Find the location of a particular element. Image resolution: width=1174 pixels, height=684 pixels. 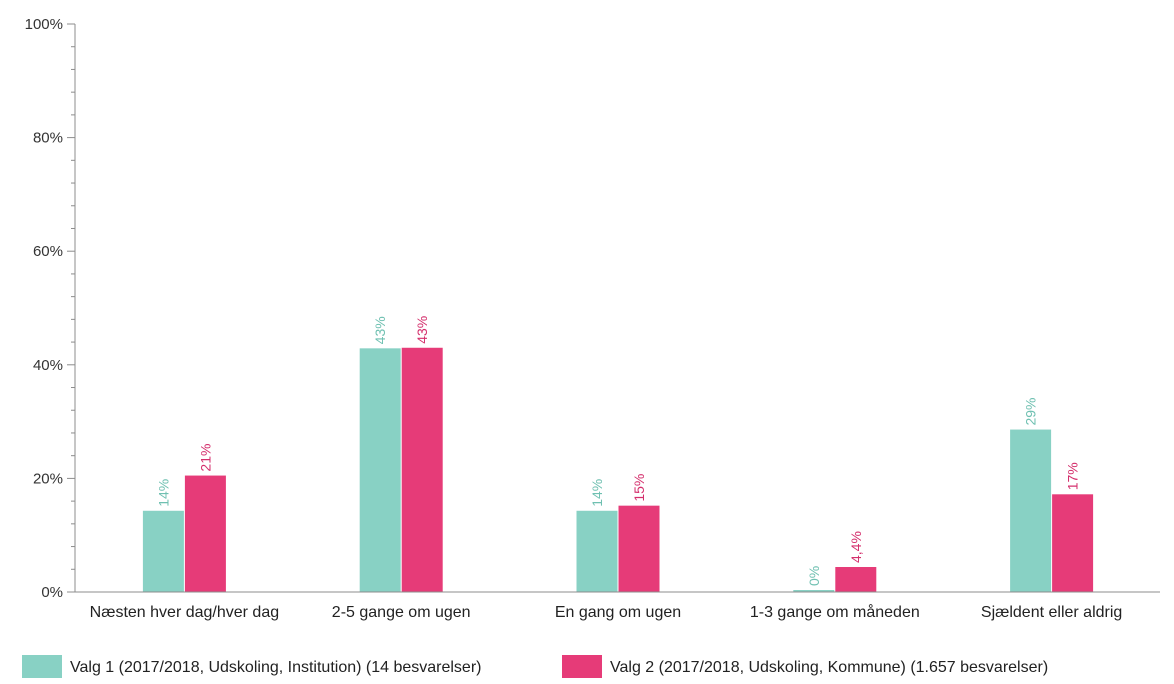

data-label: 29% is located at coordinates (1031, 412).